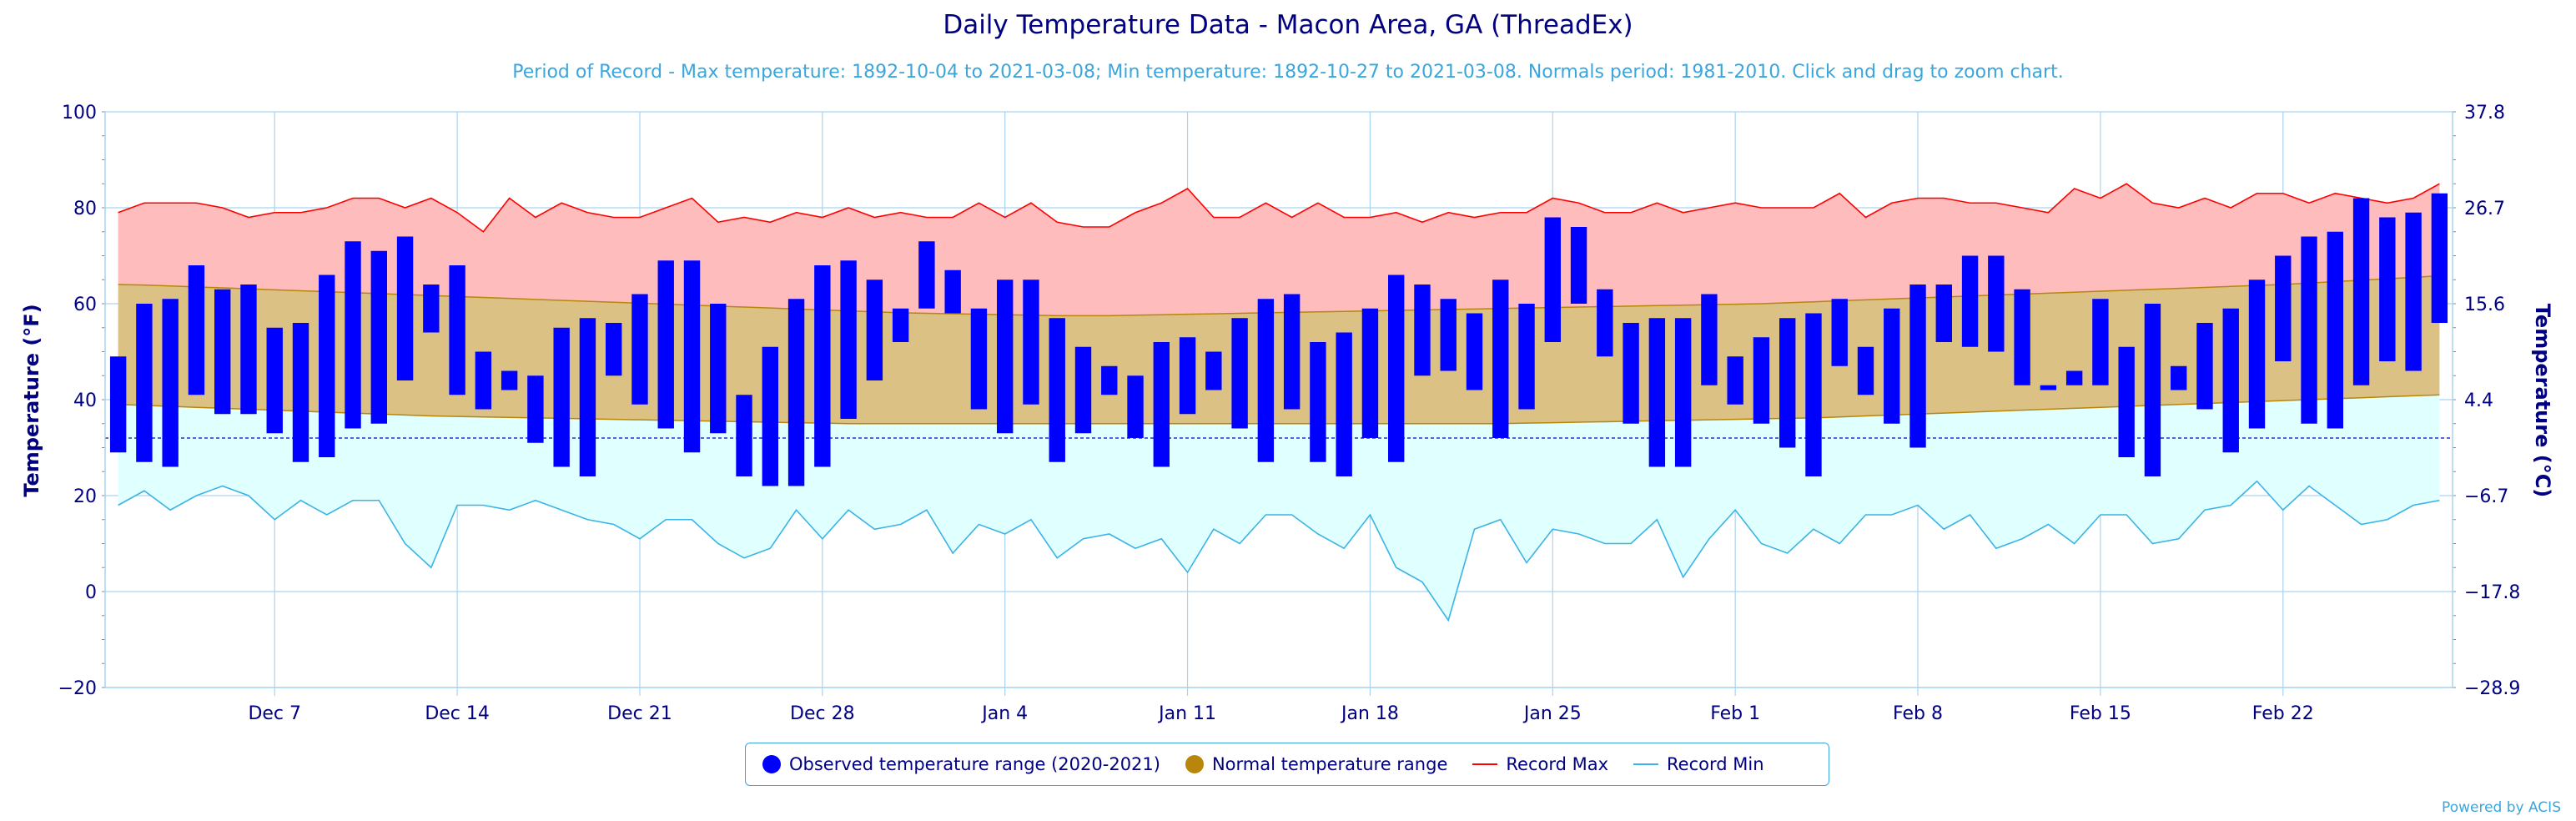 The image size is (2576, 821). What do you see at coordinates (961, 764) in the screenshot?
I see `legend-item-observed: Observed temperature range (2020-2021)` at bounding box center [961, 764].